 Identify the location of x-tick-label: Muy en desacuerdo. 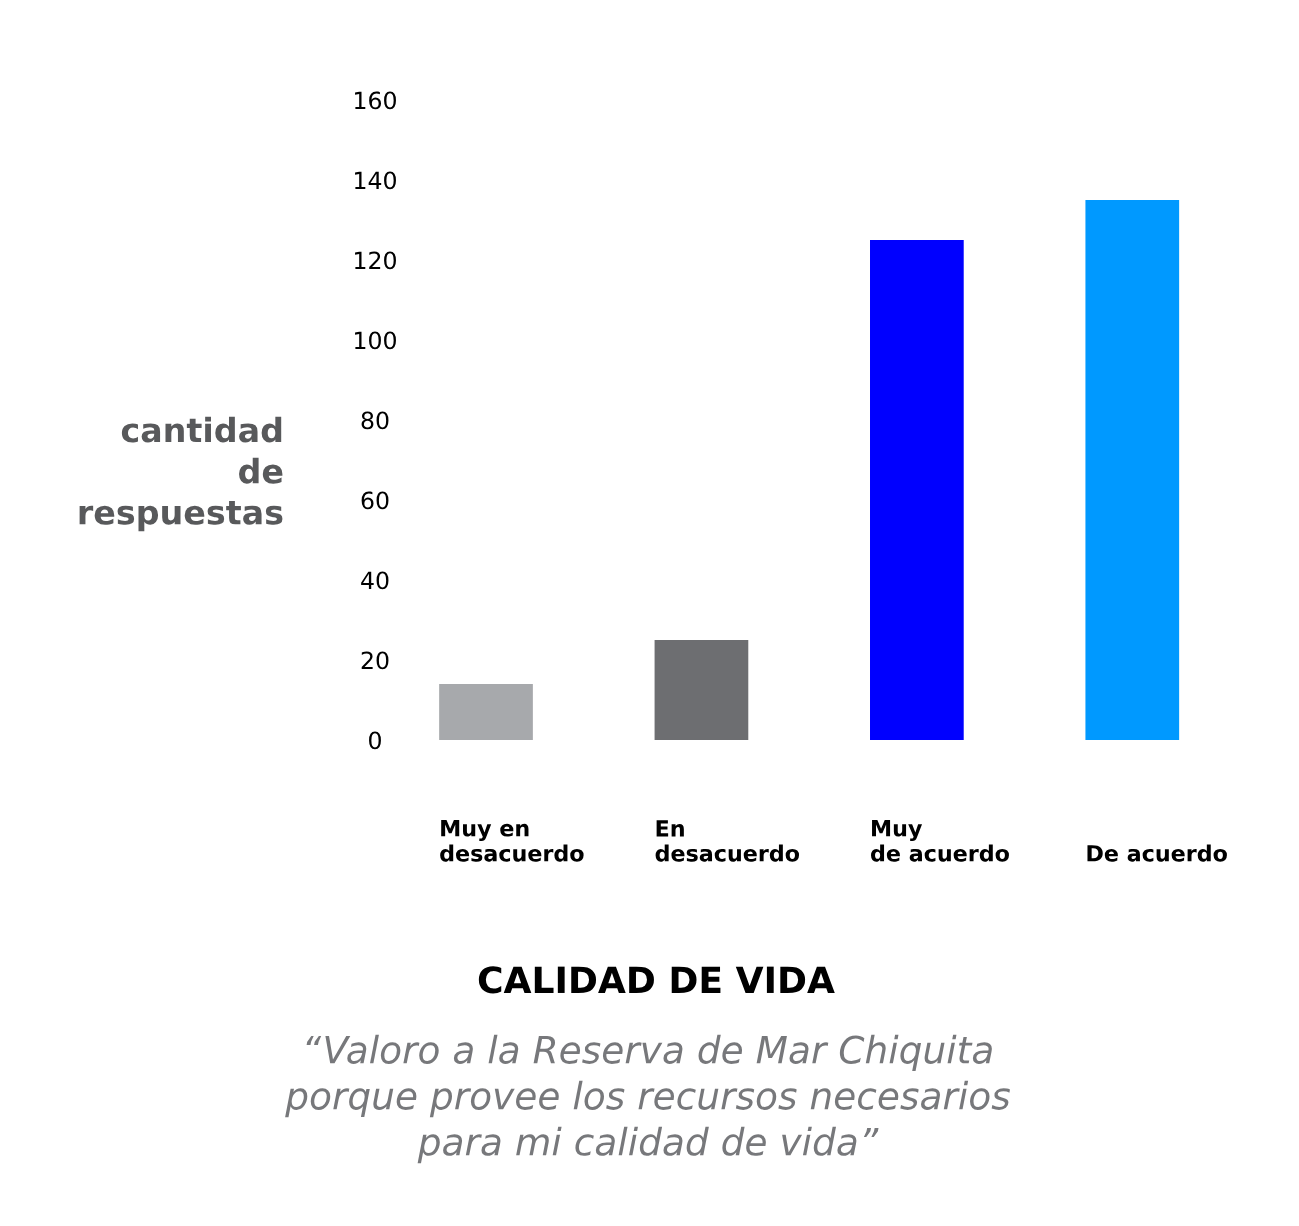
(512, 841).